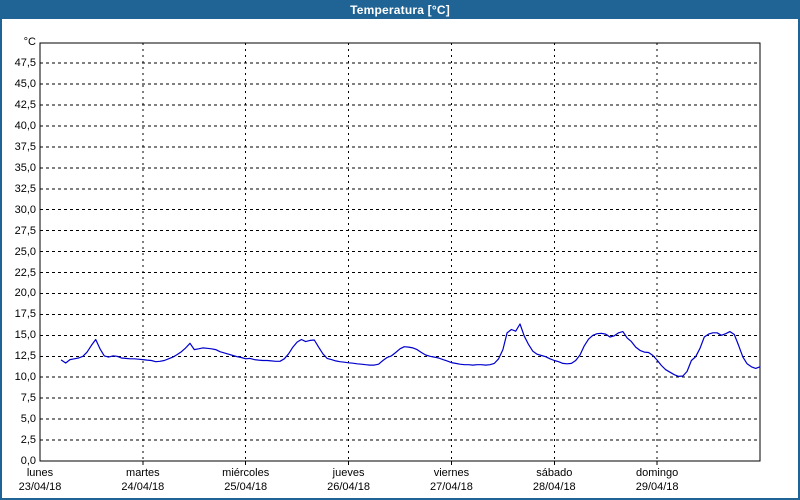 The height and width of the screenshot is (500, 800). I want to click on x-day-name-label: domingo, so click(657, 473).